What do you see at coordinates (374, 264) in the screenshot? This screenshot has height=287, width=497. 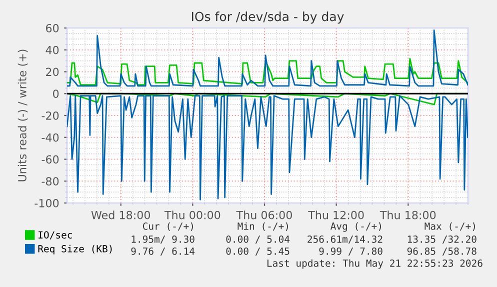 I see `text: Last update: Thu May 21 22:55:23 2026` at bounding box center [374, 264].